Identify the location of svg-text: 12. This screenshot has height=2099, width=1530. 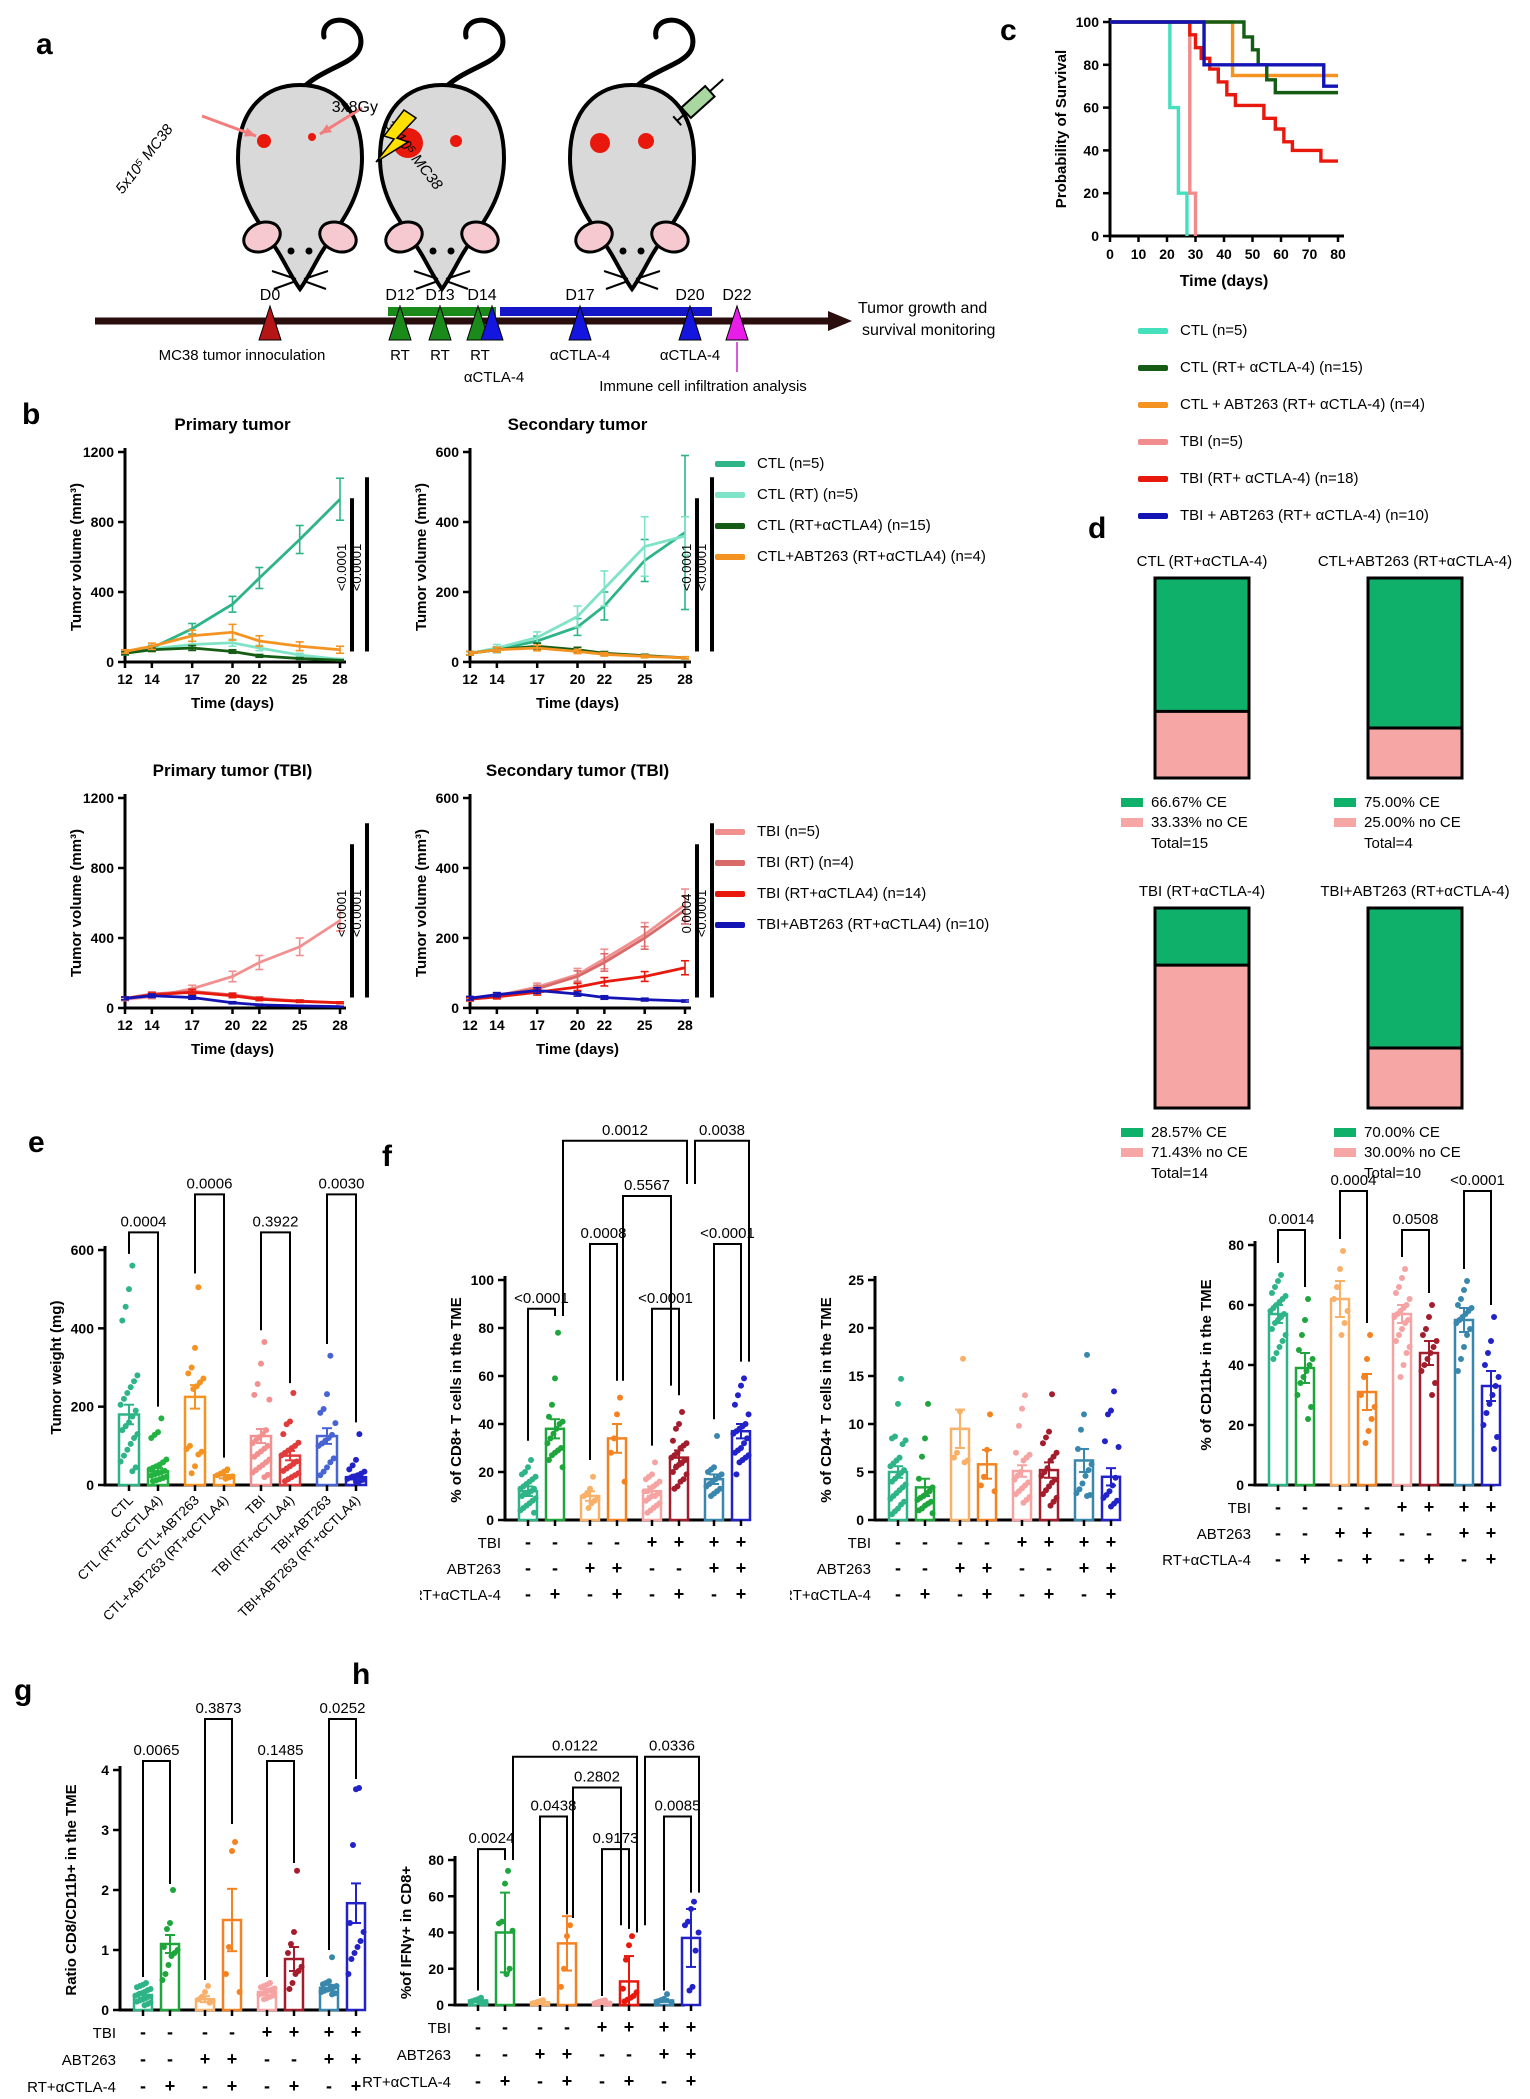
(125, 1025).